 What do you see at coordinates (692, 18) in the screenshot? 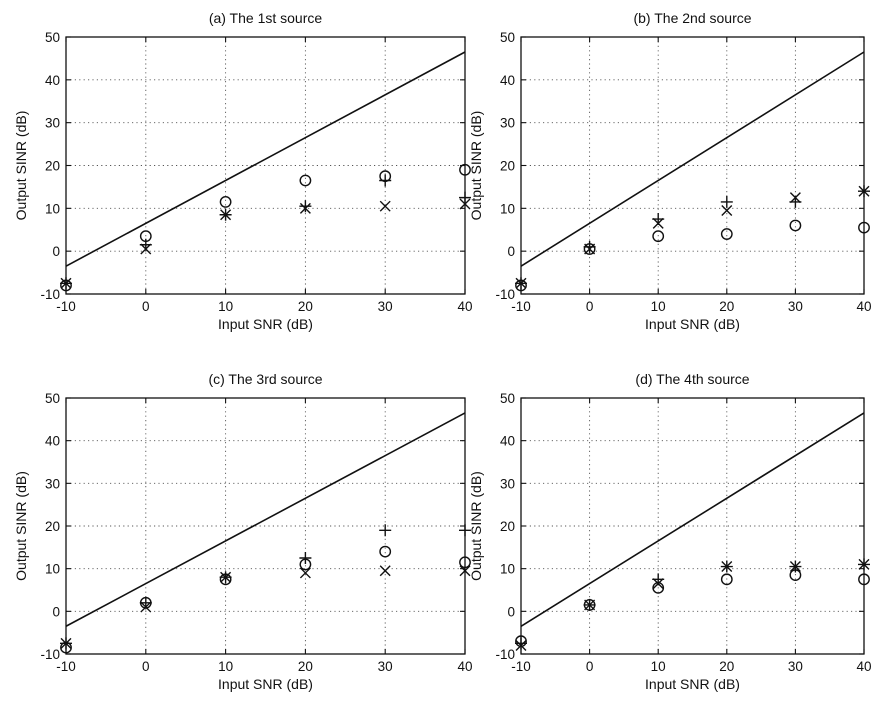
I see `subplot-title: (b) The 2nd source` at bounding box center [692, 18].